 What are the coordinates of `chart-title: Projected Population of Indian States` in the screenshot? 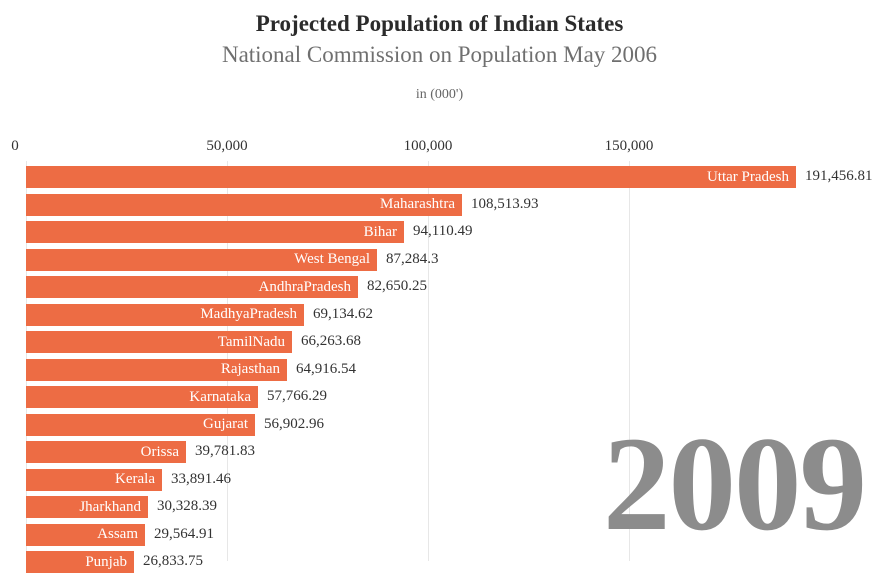 It's located at (439, 23).